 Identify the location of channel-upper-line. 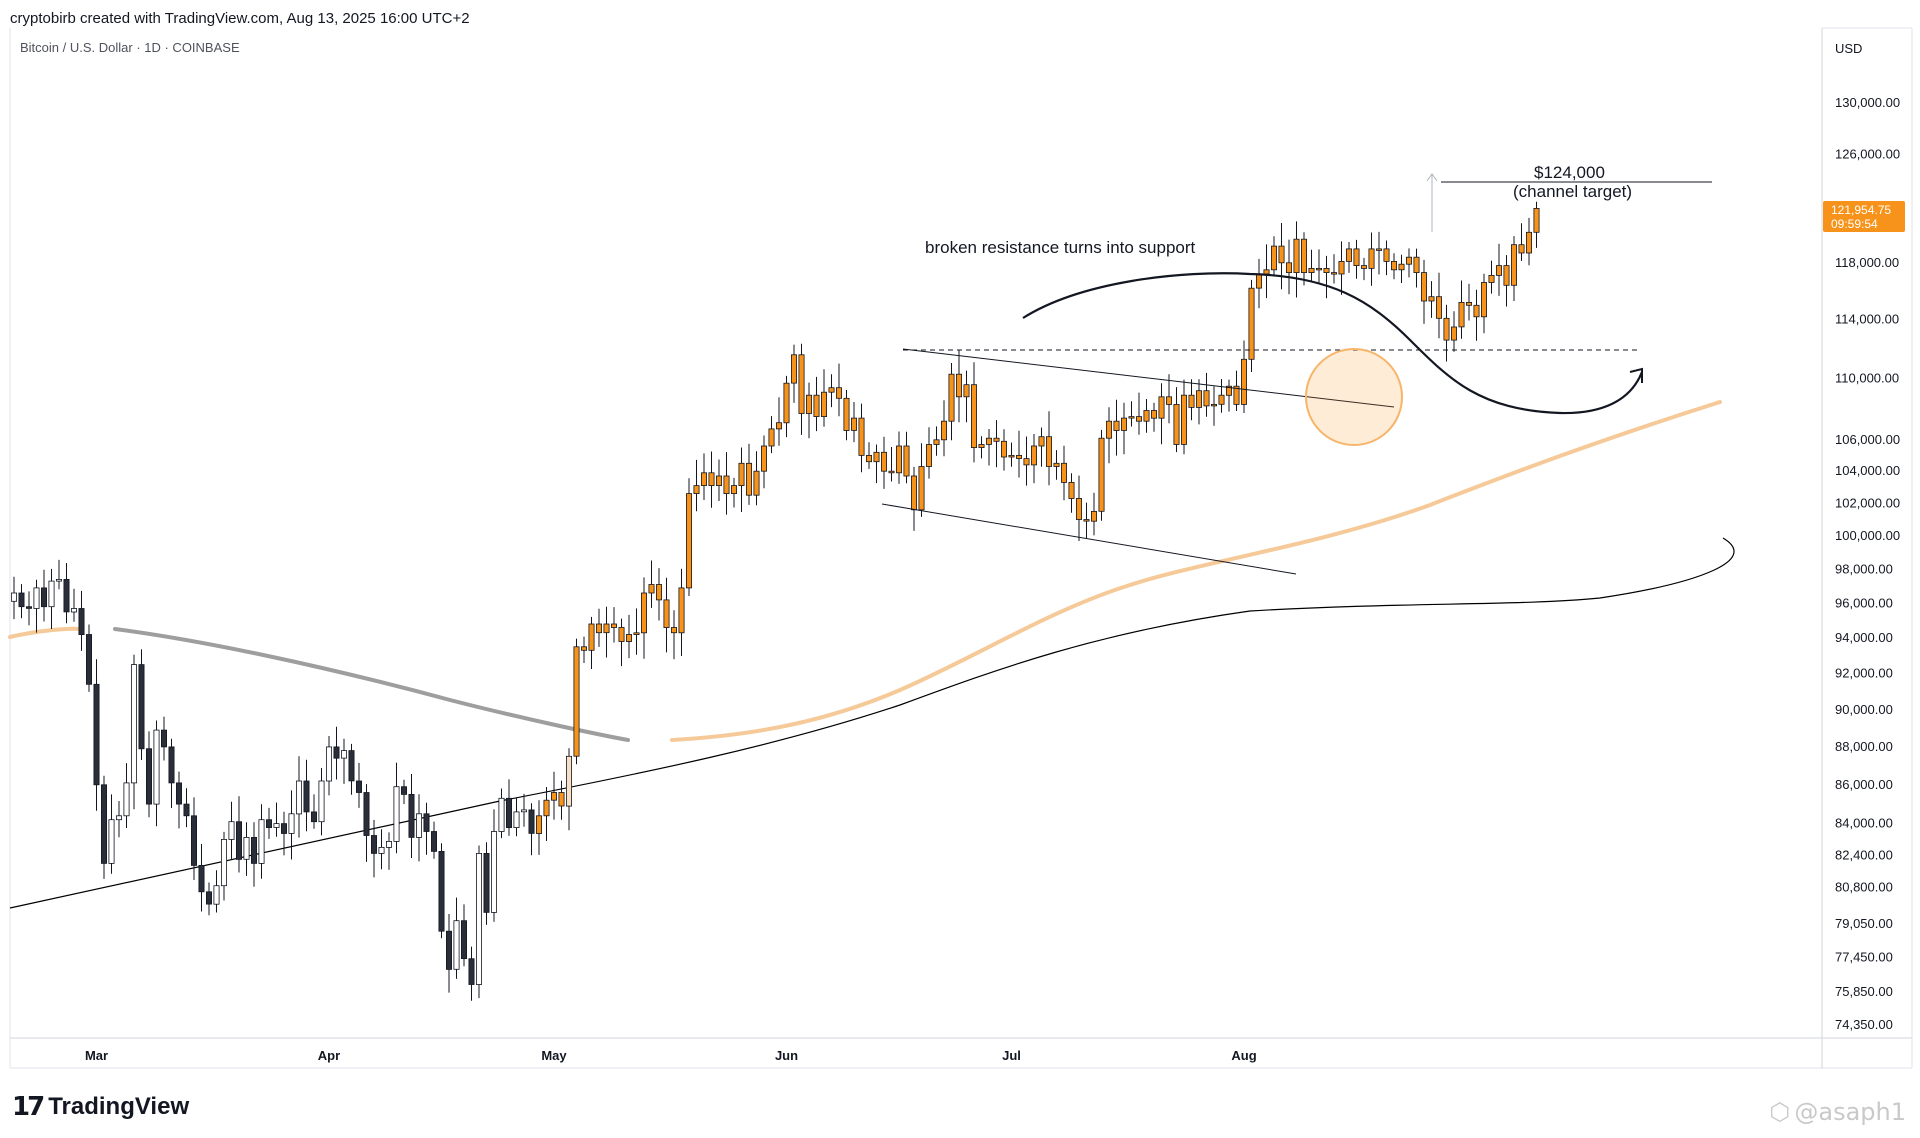
(1148, 378).